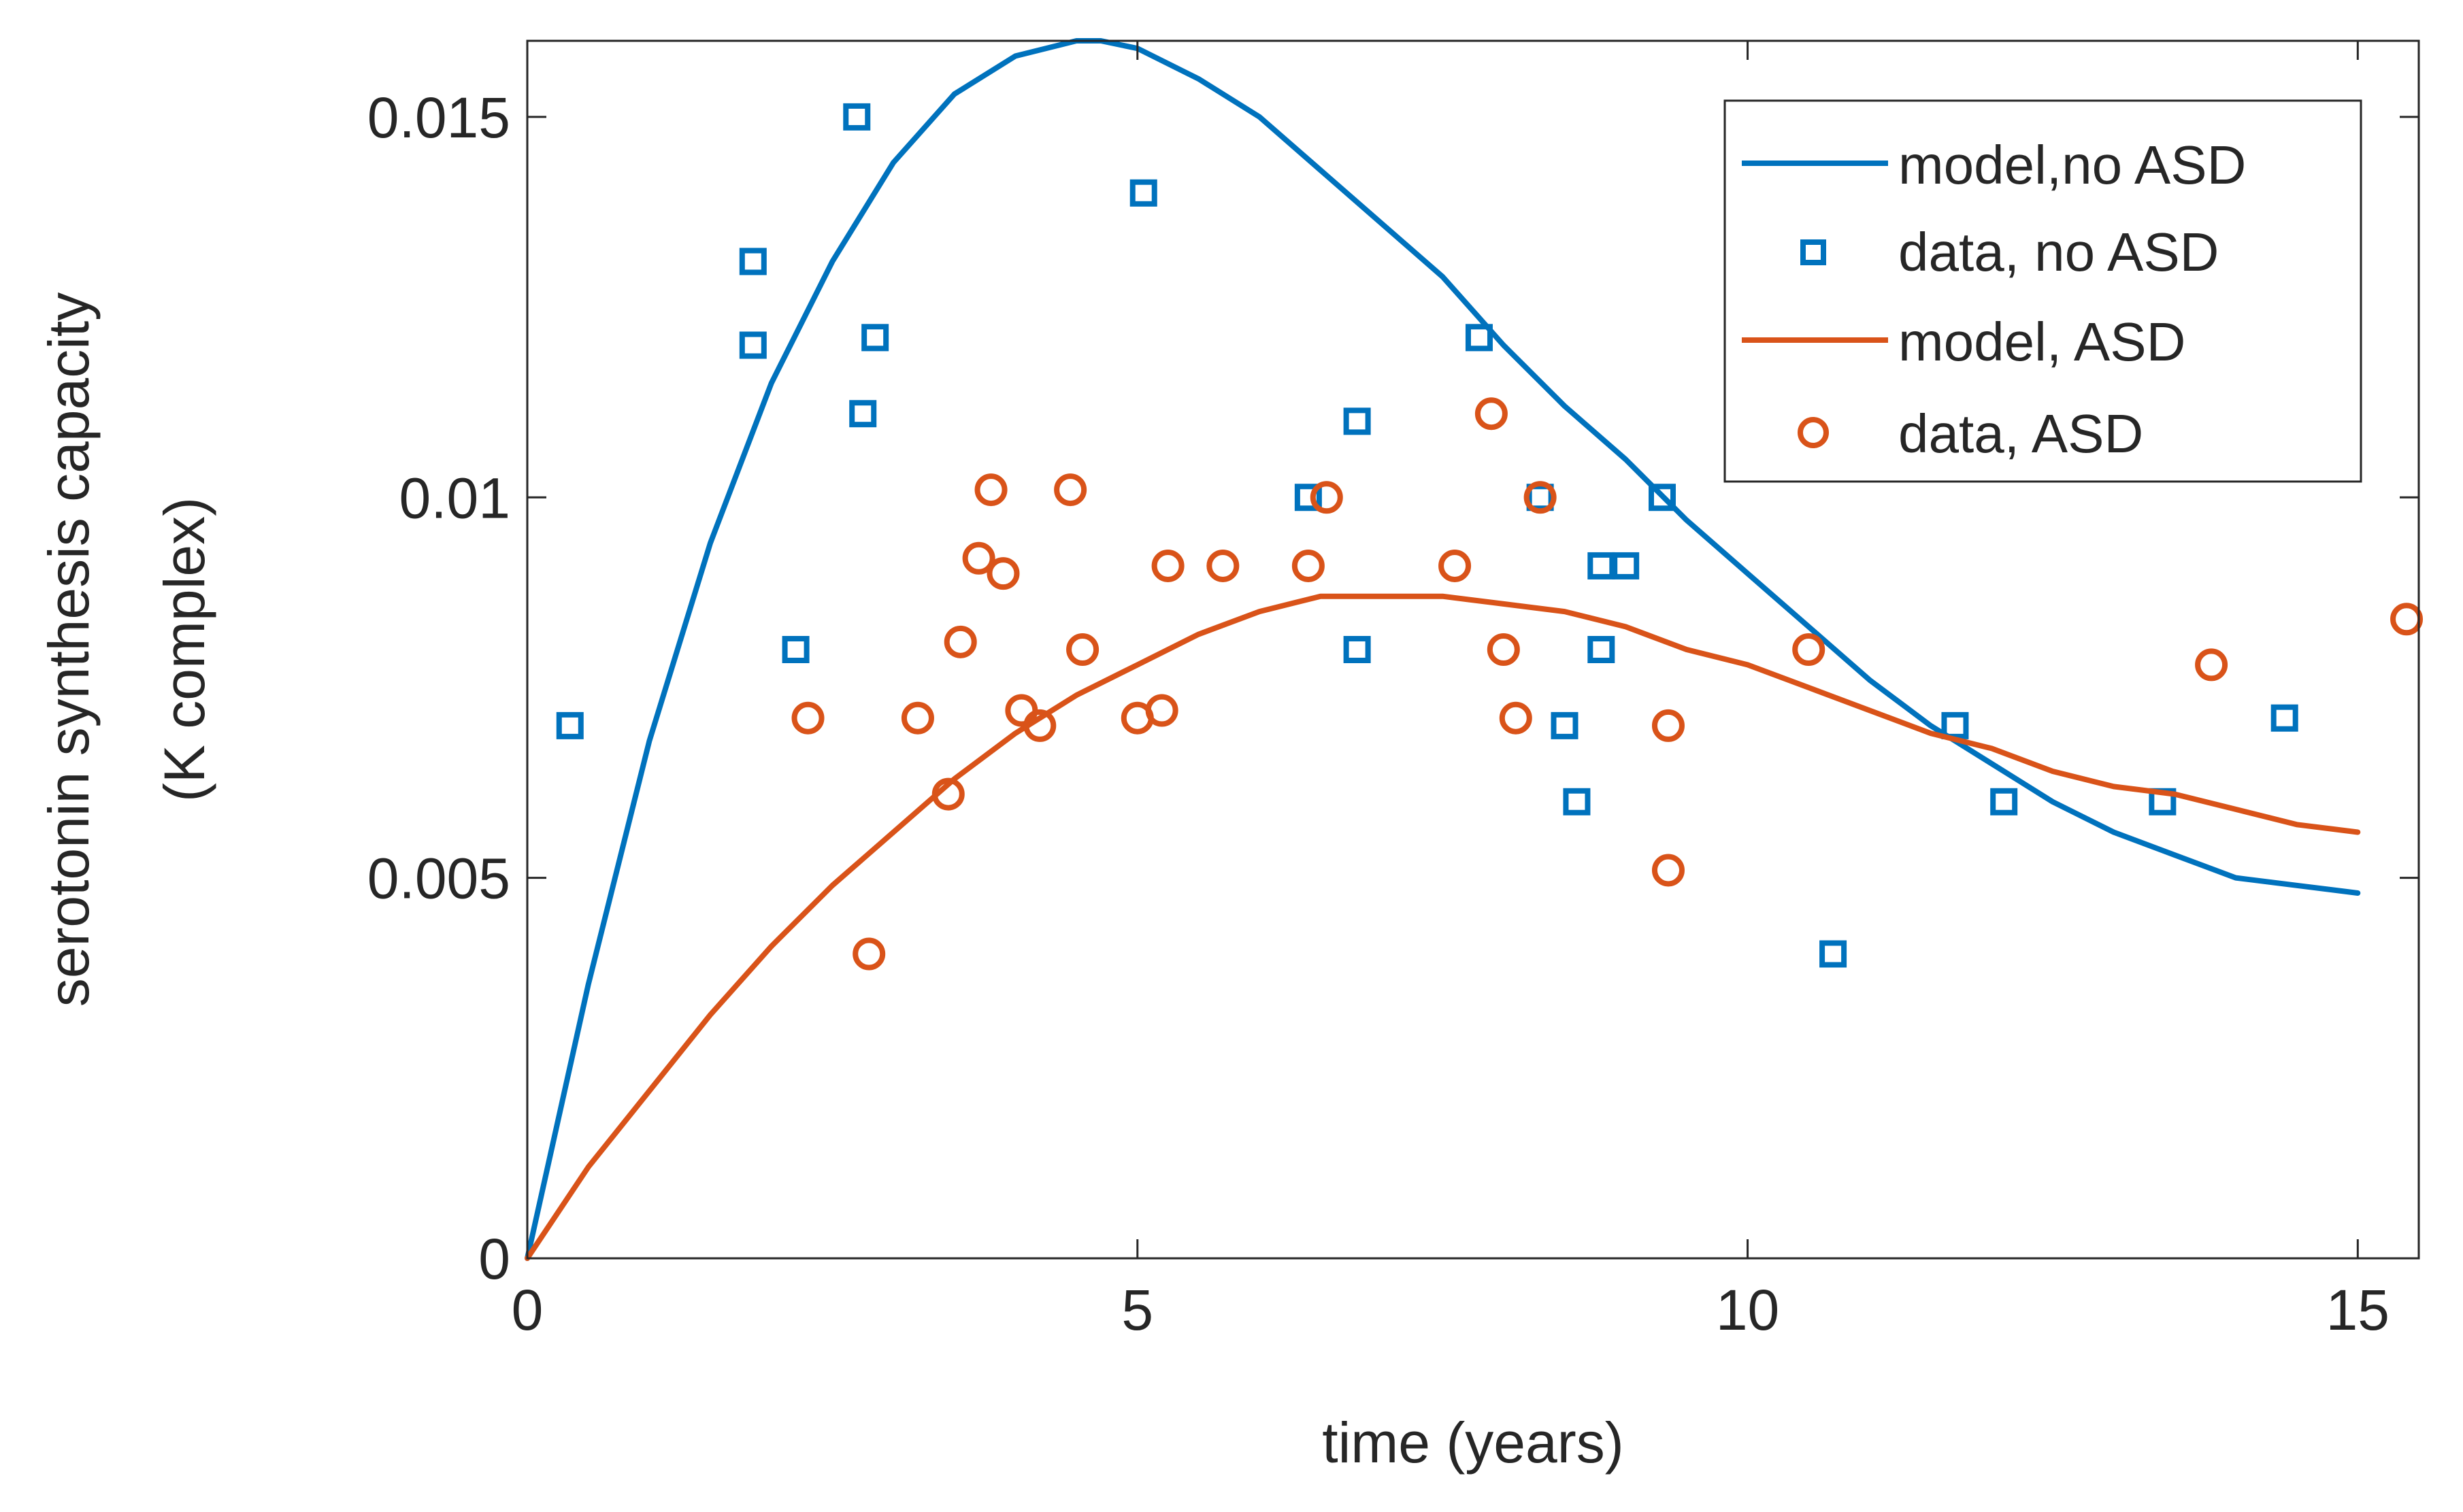 Image resolution: width=2463 pixels, height=1512 pixels. What do you see at coordinates (2072, 165) in the screenshot?
I see `legend-label-model-no-asd: model,no ASD` at bounding box center [2072, 165].